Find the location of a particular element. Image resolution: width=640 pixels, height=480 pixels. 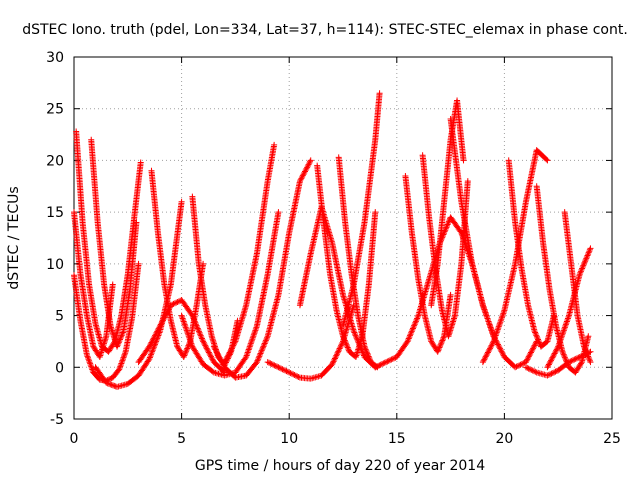

y-tick-label: 15 is located at coordinates (55, 213).